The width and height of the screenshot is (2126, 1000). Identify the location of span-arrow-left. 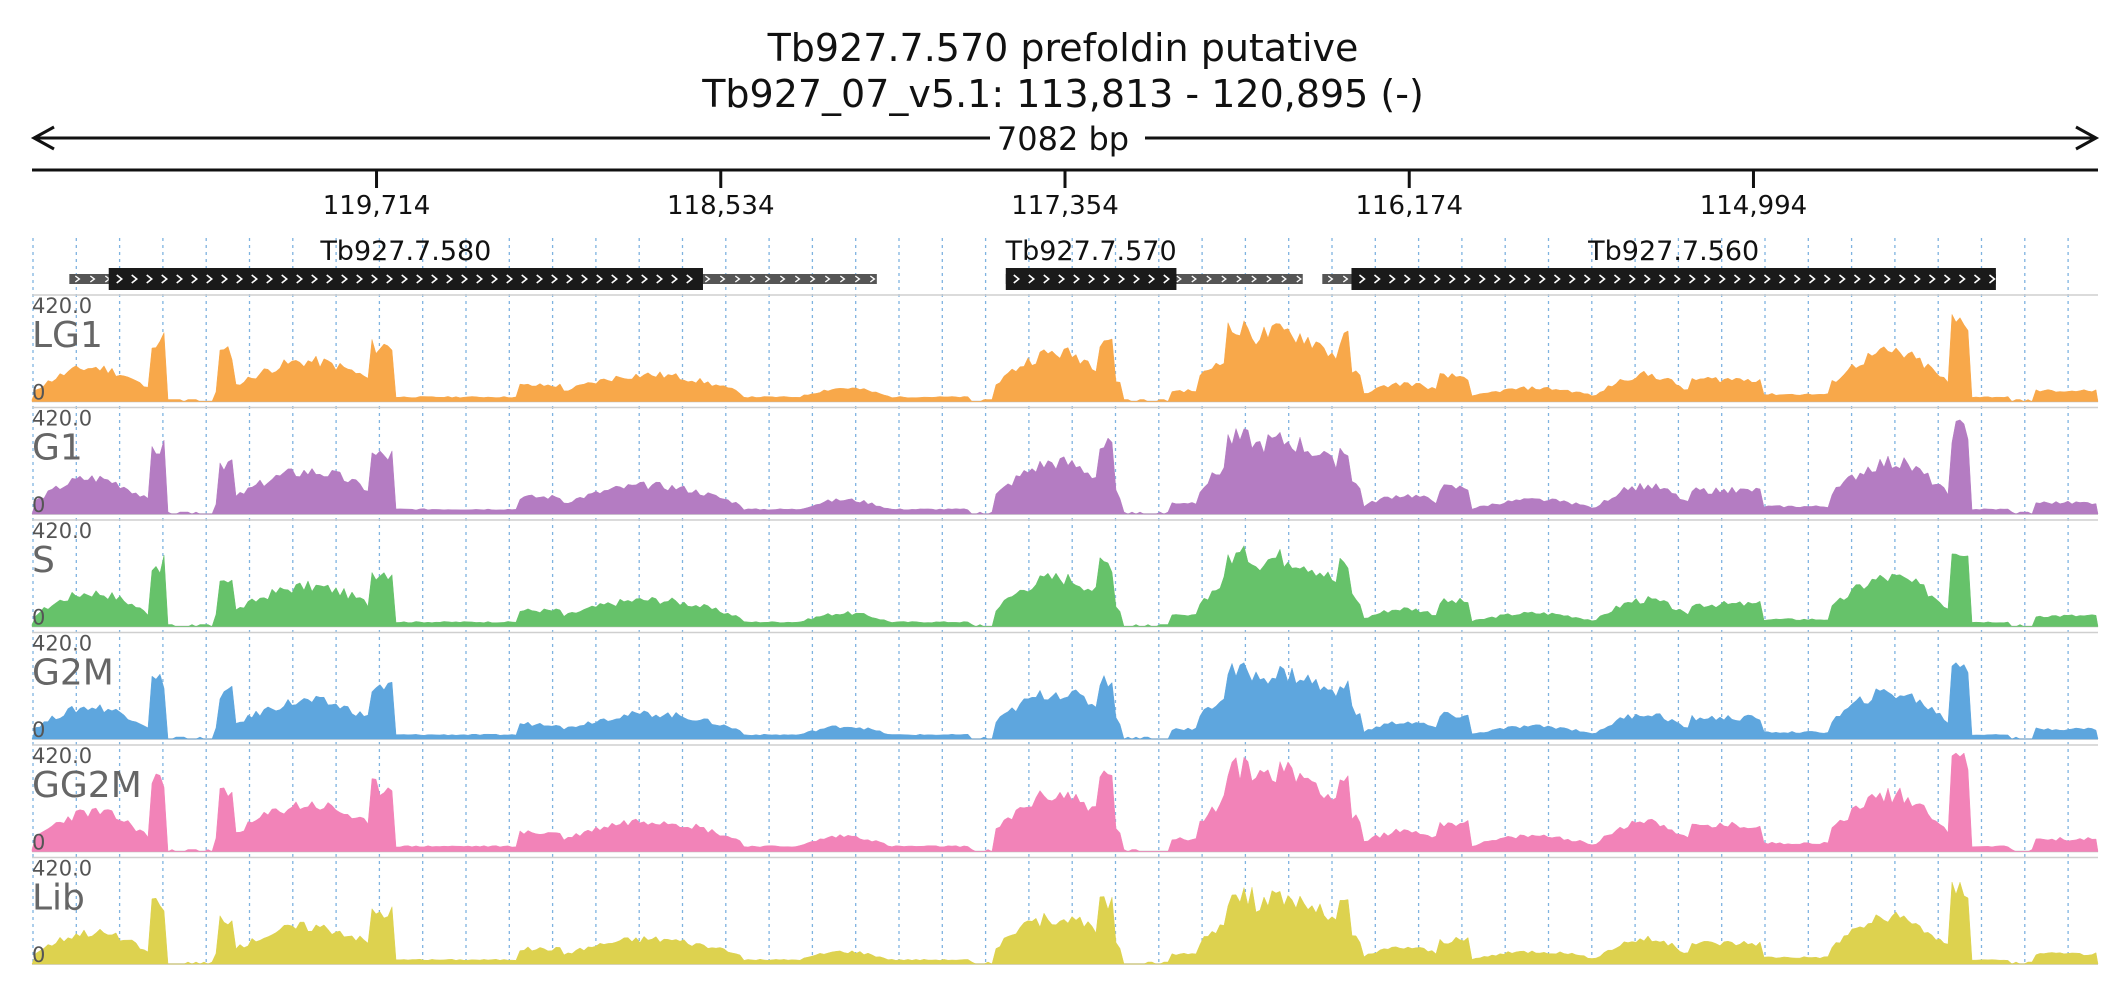
(42, 138).